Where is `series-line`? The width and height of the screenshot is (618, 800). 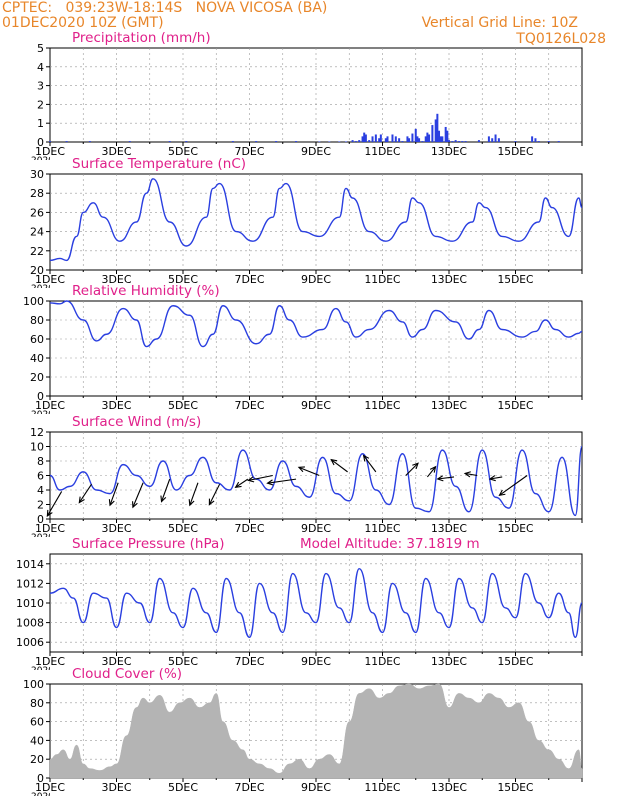
series-line is located at coordinates (316, 481).